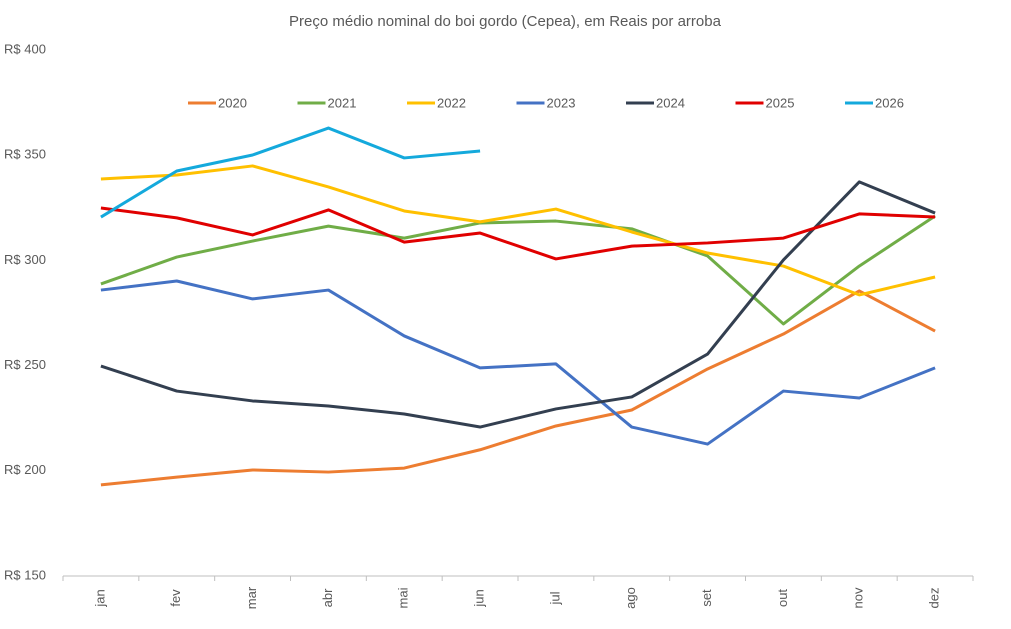  I want to click on y-tick-label: R$ 250, so click(25, 364).